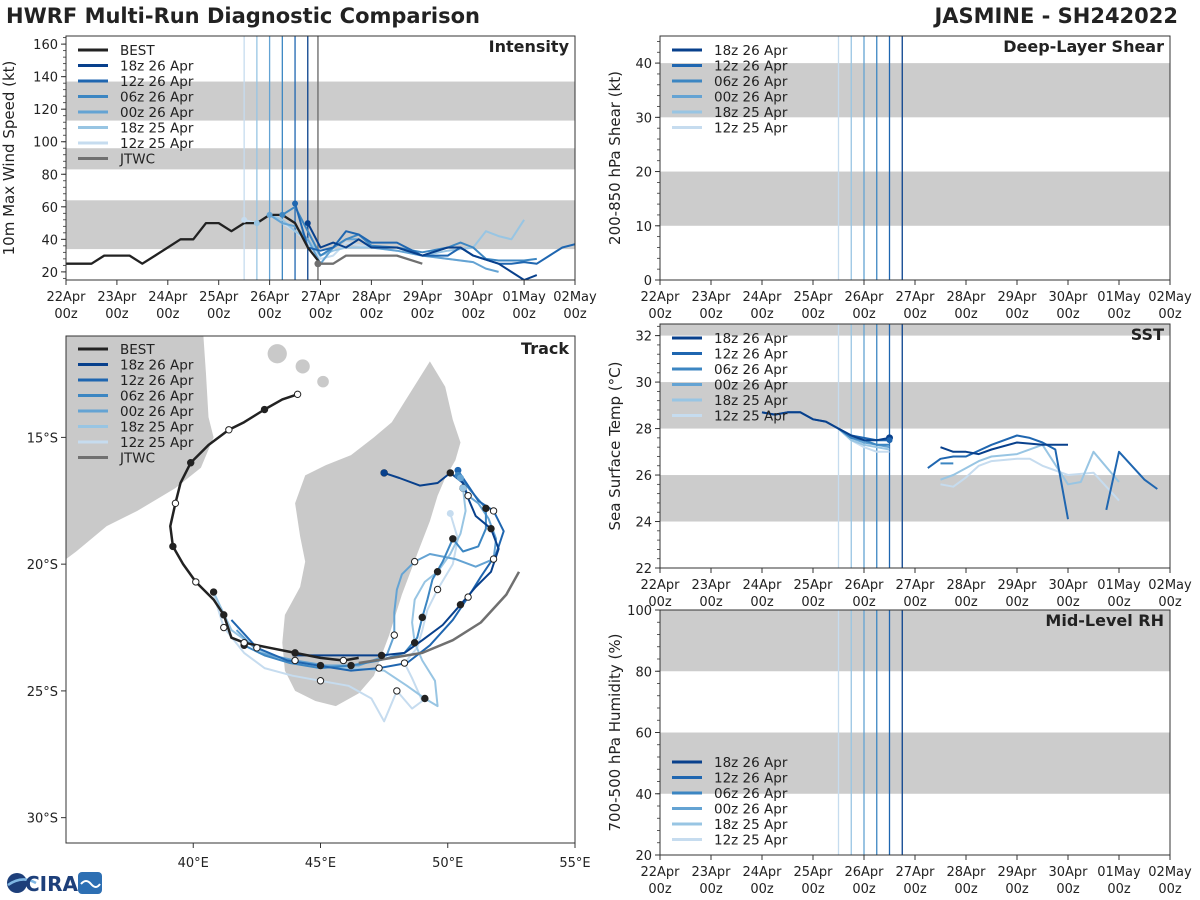 Image resolution: width=1200 pixels, height=900 pixels. What do you see at coordinates (157, 129) in the screenshot?
I see `intensity-legend-label: 18z 25 Apr` at bounding box center [157, 129].